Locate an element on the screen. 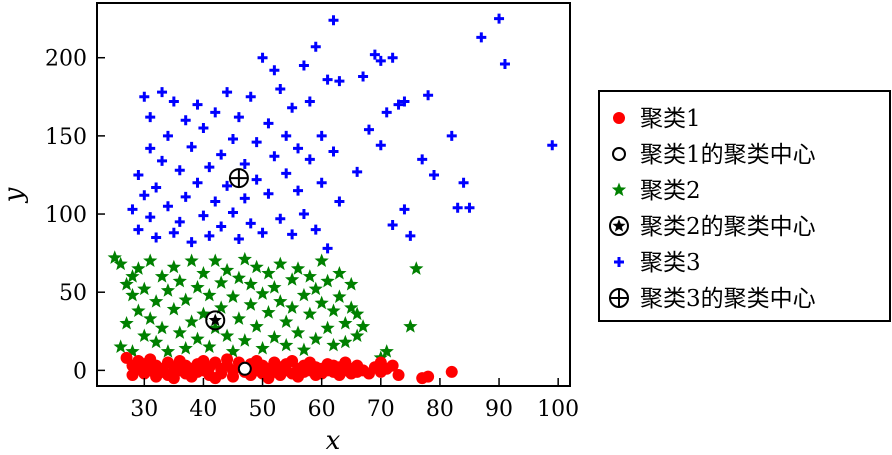 The height and width of the screenshot is (455, 892). x-tick-label: 60 is located at coordinates (322, 409).